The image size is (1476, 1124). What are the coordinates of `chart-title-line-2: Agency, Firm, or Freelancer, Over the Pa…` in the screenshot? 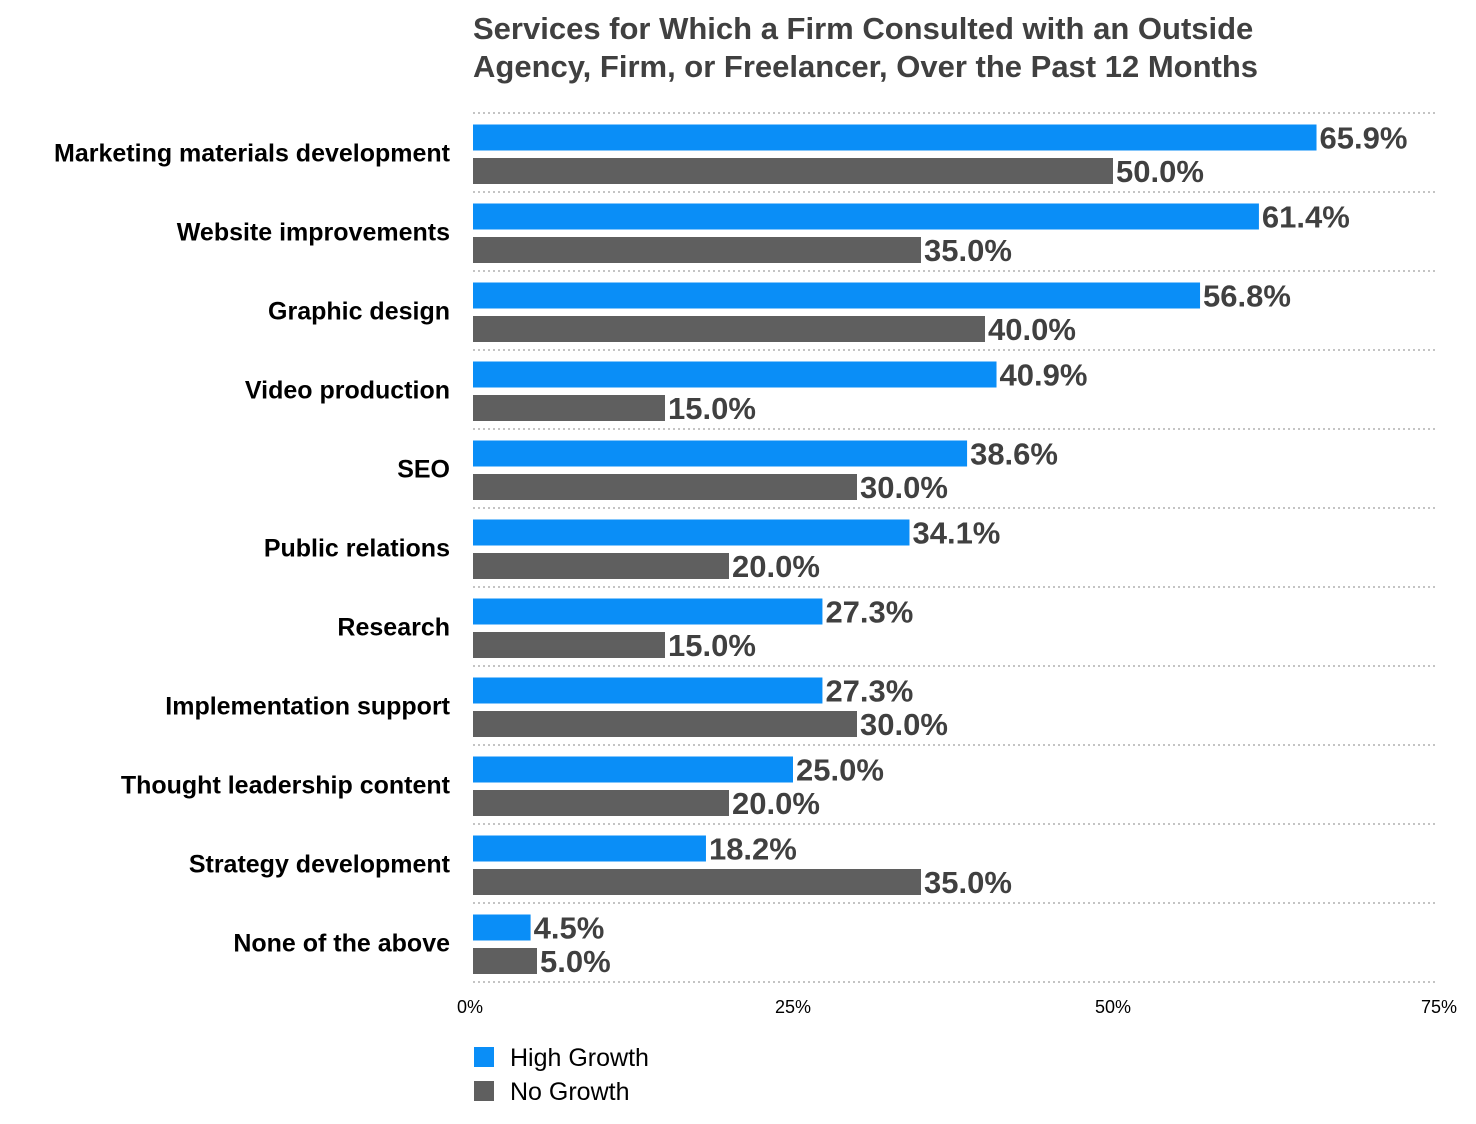 It's located at (865, 66).